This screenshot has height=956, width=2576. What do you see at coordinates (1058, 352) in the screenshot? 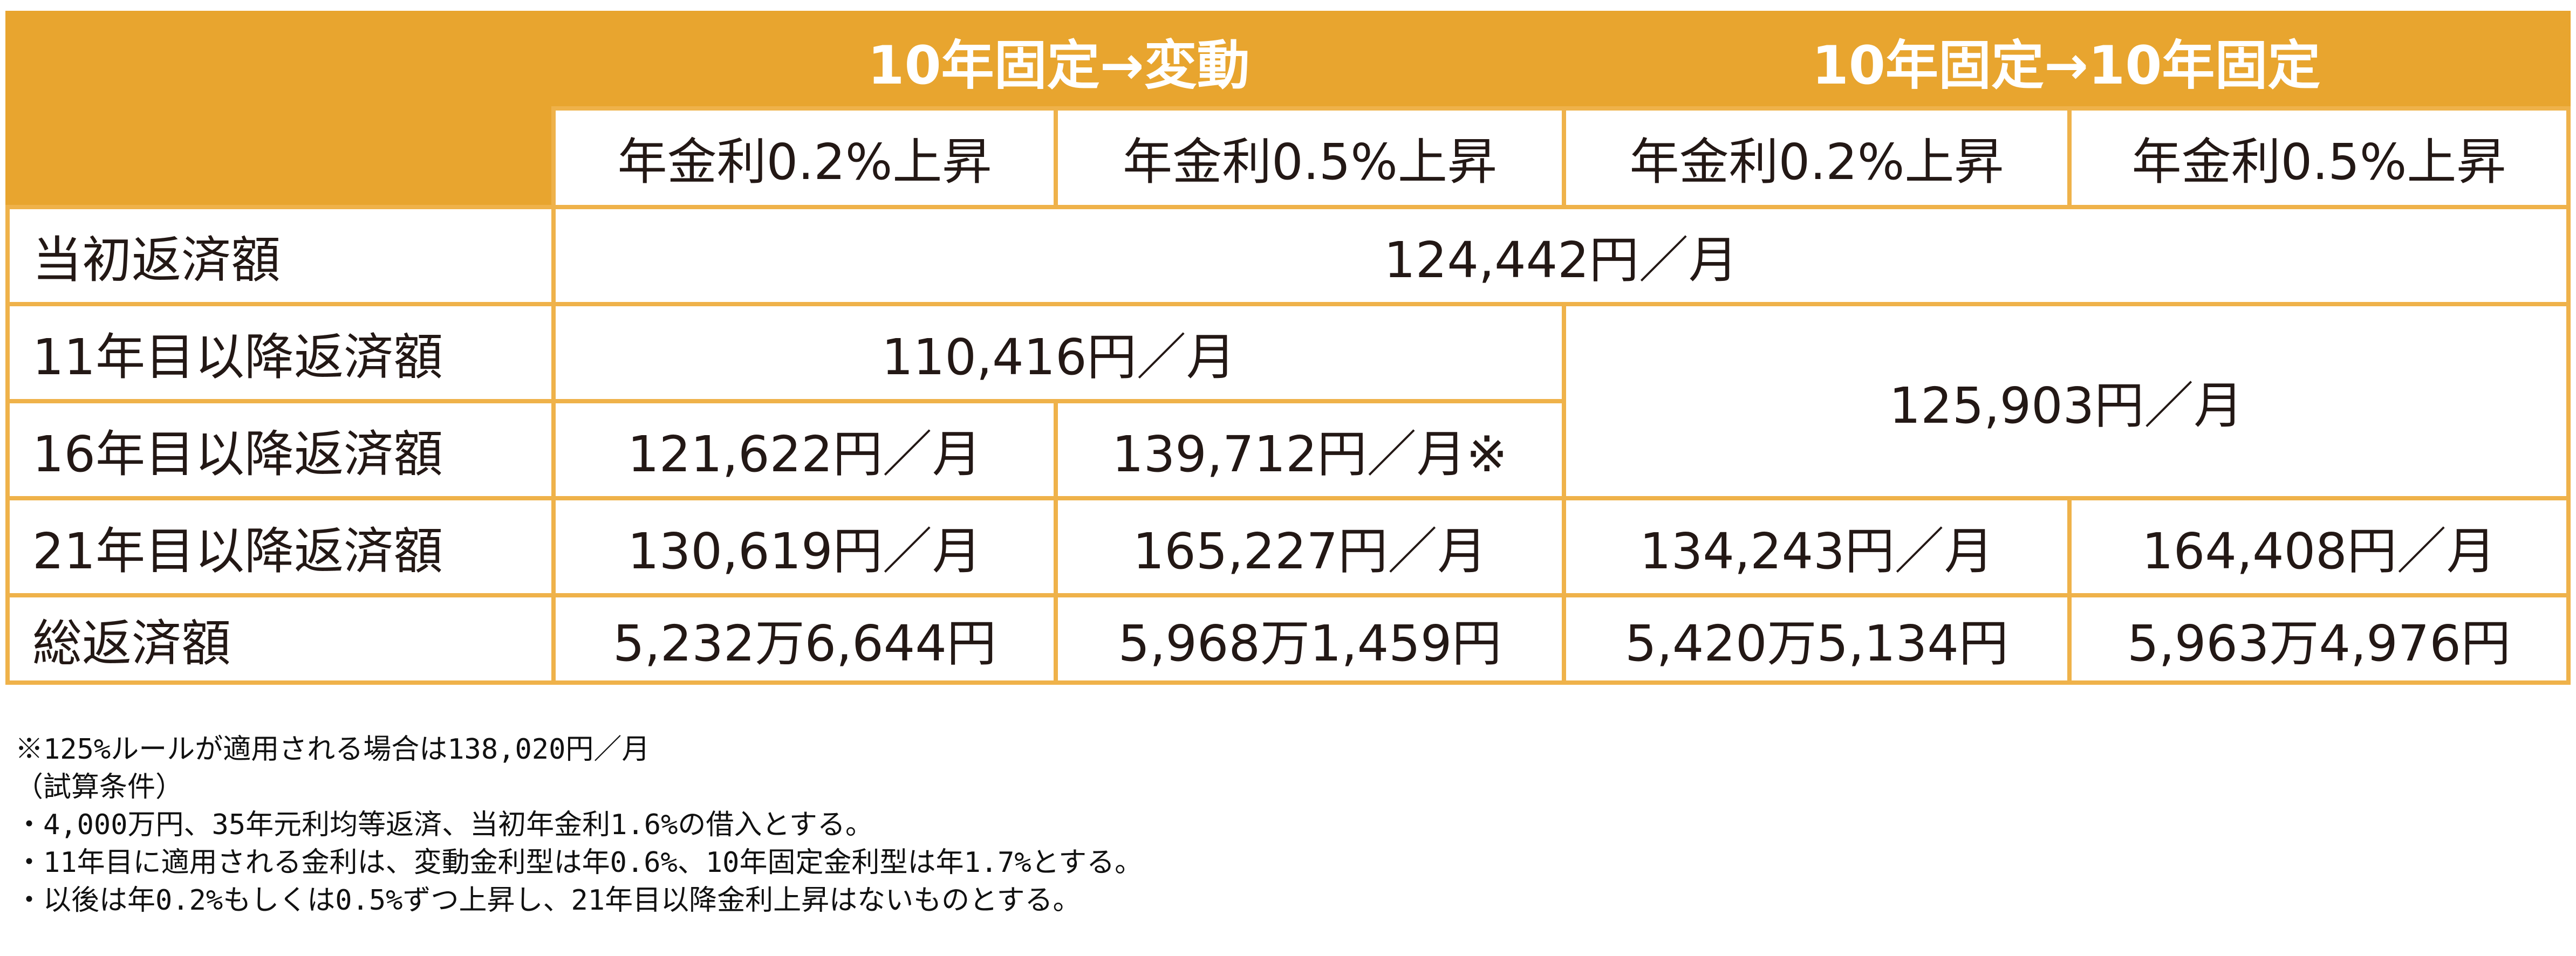
I see `year11-variable-value: 110,416円／月` at bounding box center [1058, 352].